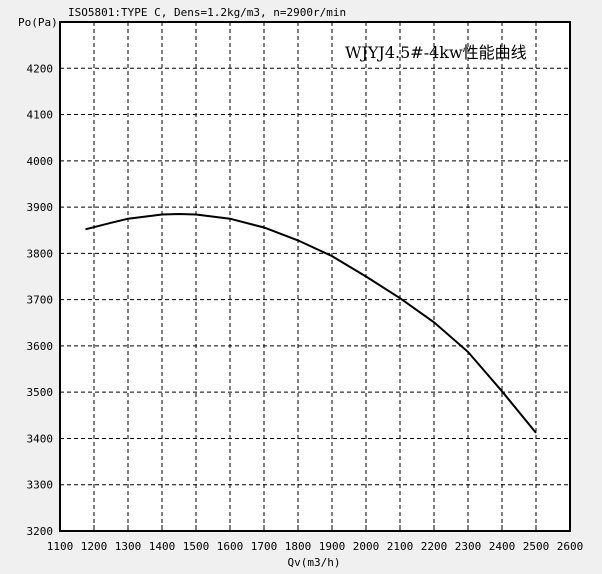 Image resolution: width=602 pixels, height=574 pixels. I want to click on x-tick-label: 2000, so click(366, 546).